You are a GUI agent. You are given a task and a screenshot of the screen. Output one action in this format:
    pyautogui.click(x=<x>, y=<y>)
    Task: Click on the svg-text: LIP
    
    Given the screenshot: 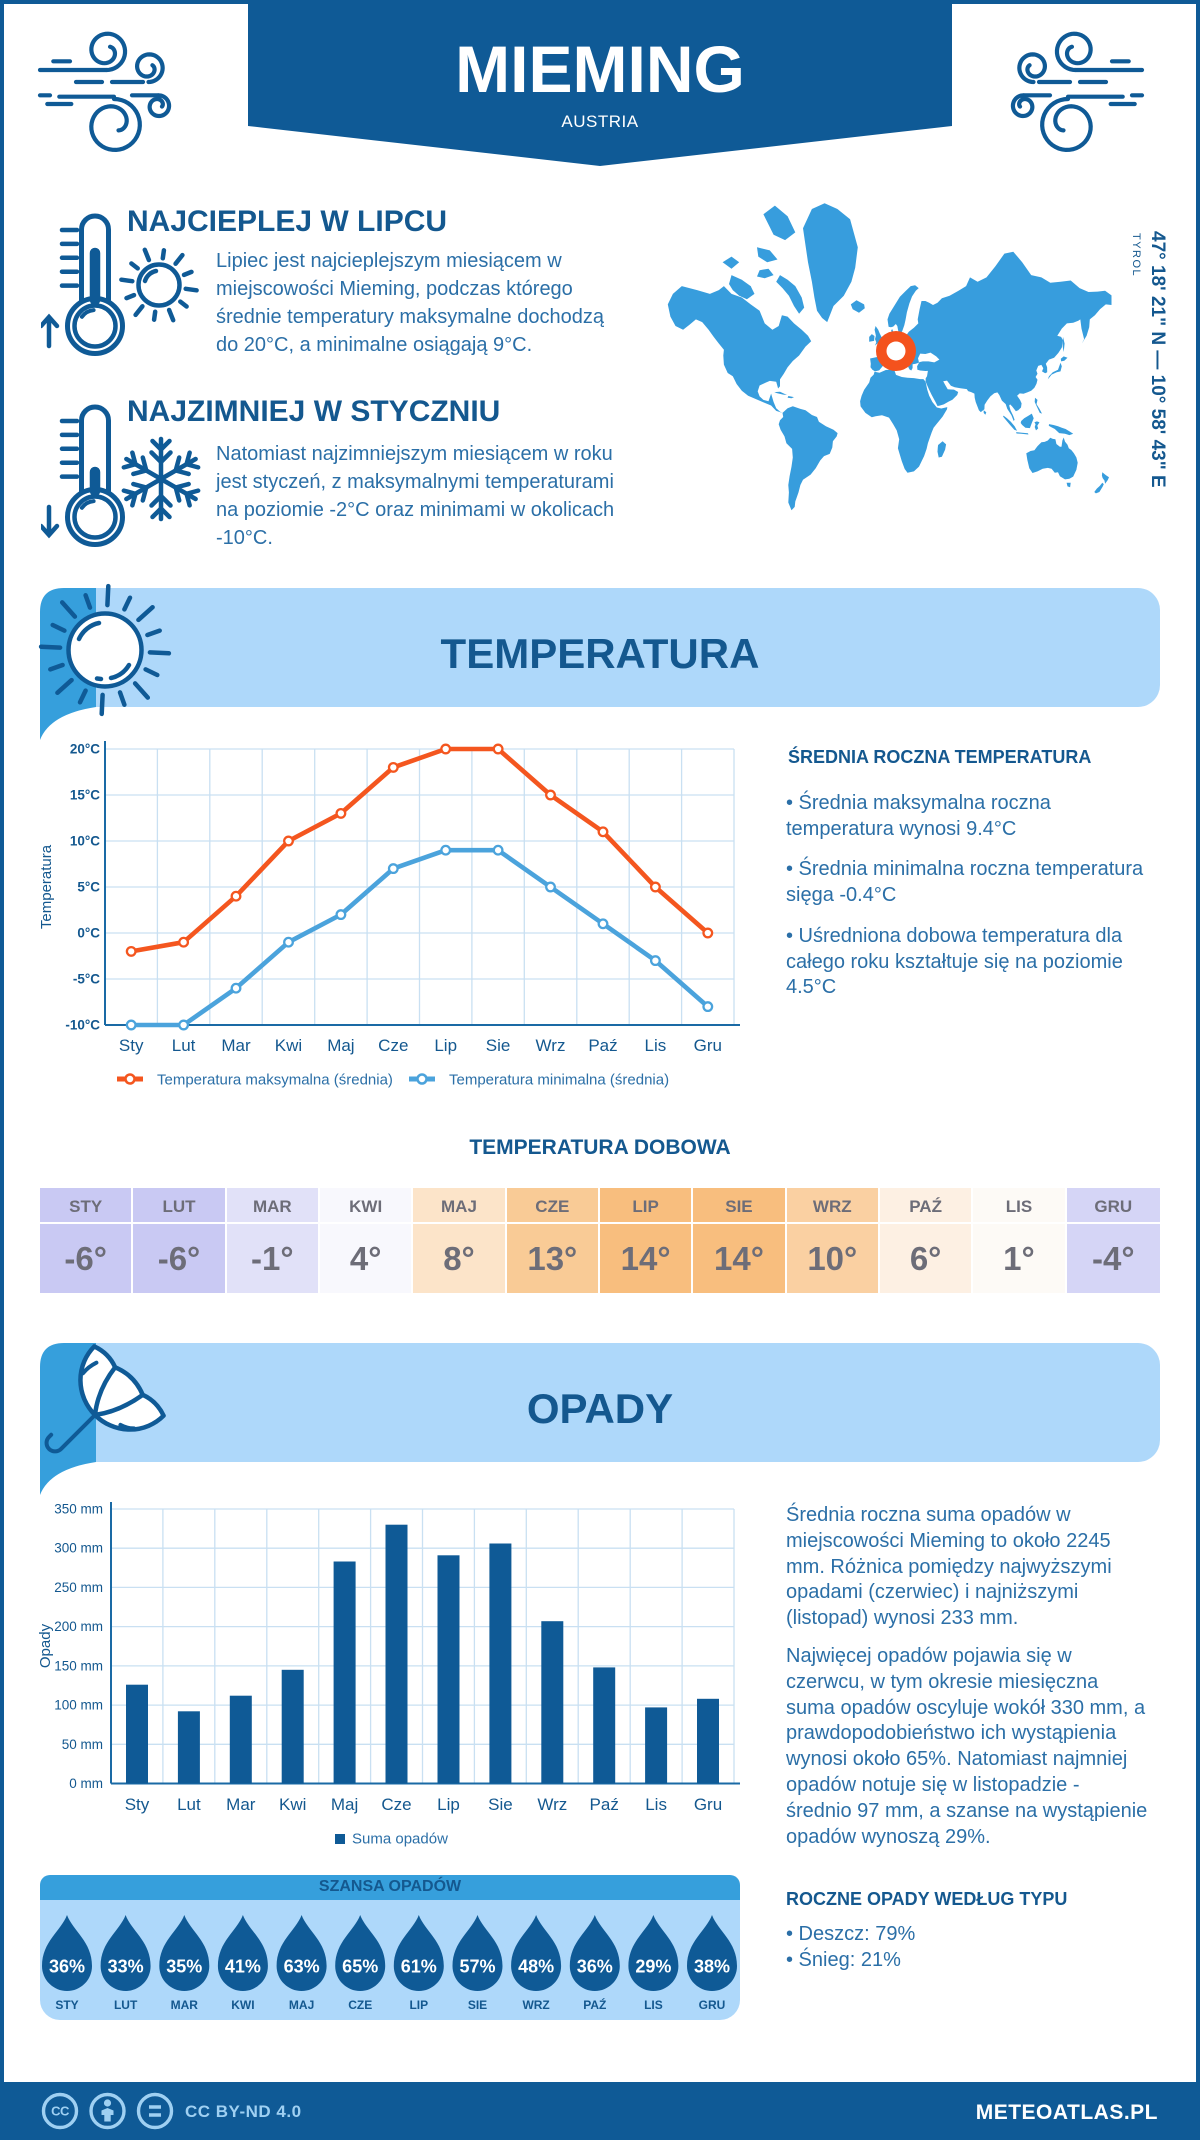 What is the action you would take?
    pyautogui.click(x=418, y=2005)
    